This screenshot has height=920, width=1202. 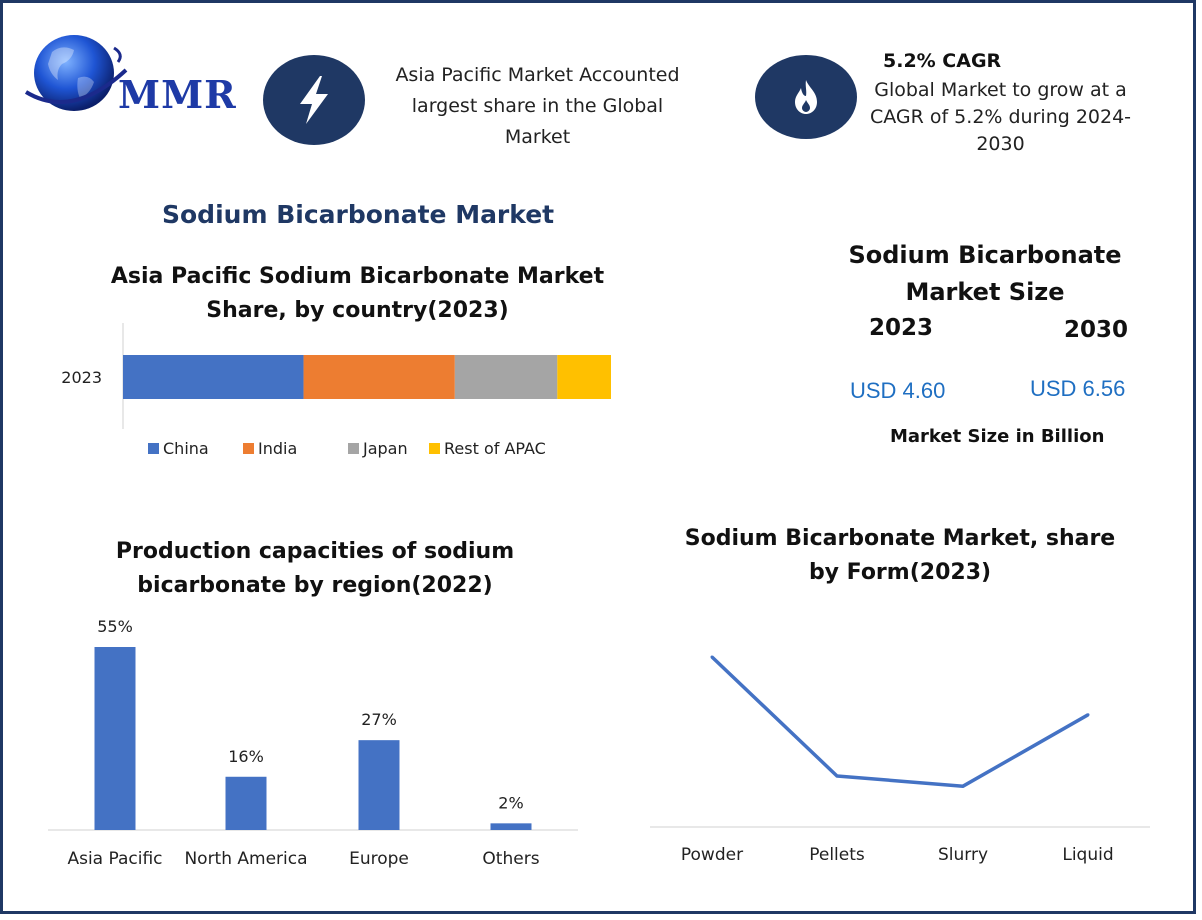 I want to click on market-size-note: Market Size in Billion, so click(x=997, y=436).